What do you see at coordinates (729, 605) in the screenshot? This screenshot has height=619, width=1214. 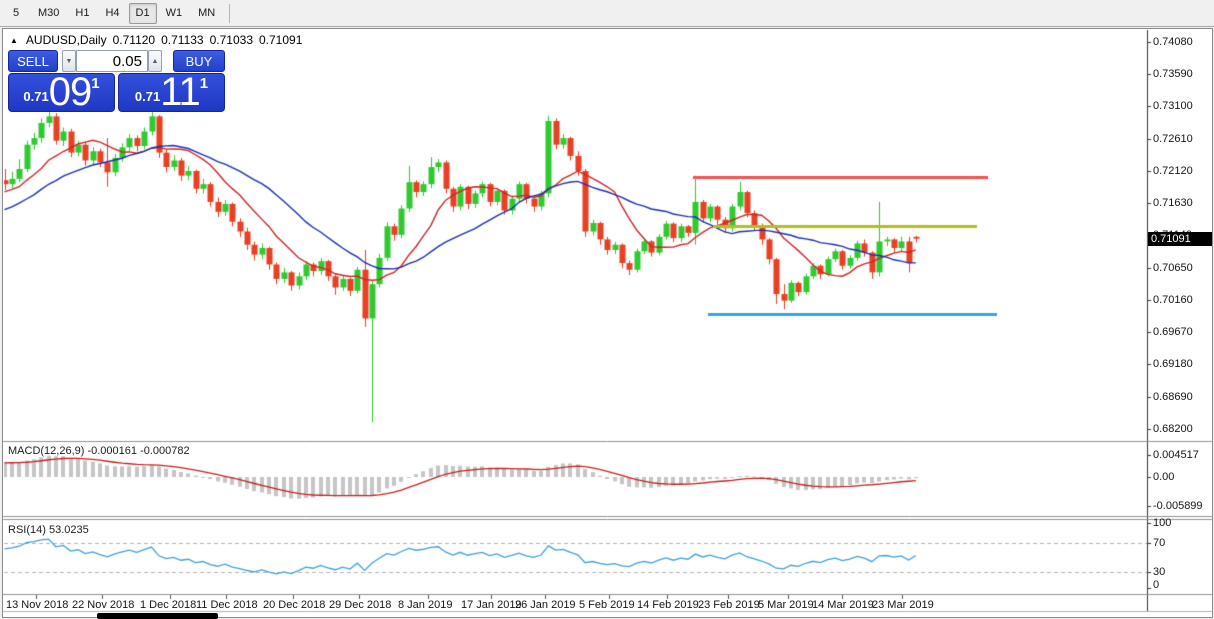 I see `date-axis-label: 23 Feb 2019` at bounding box center [729, 605].